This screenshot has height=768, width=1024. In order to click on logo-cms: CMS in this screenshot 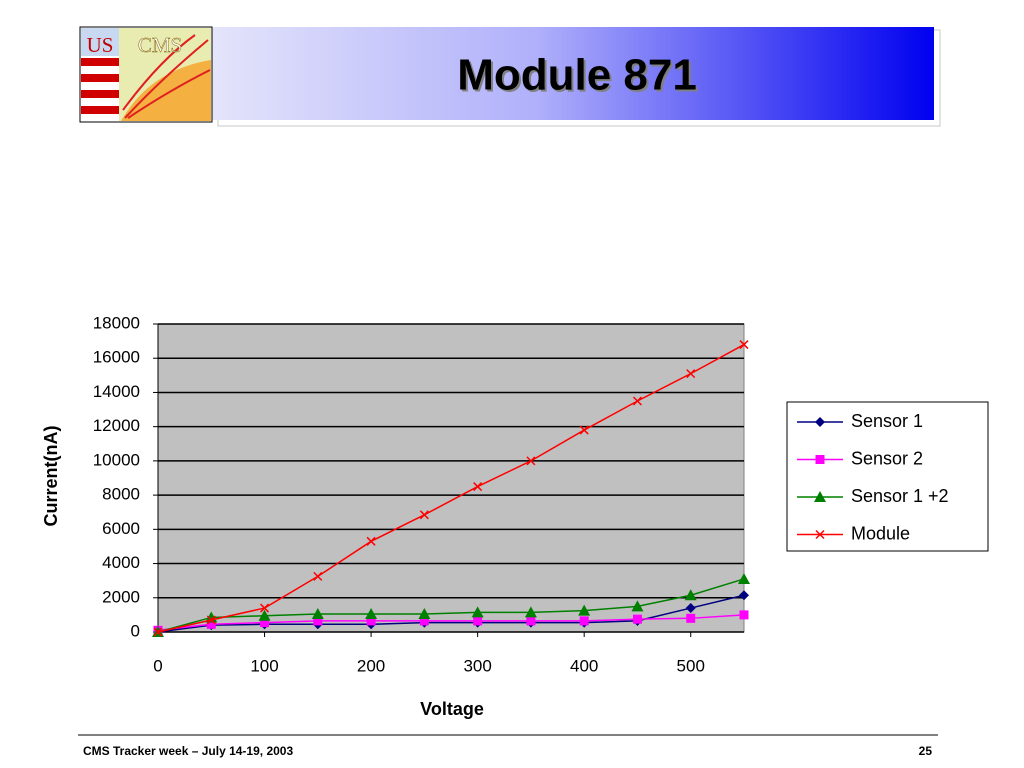, I will do `click(160, 45)`.